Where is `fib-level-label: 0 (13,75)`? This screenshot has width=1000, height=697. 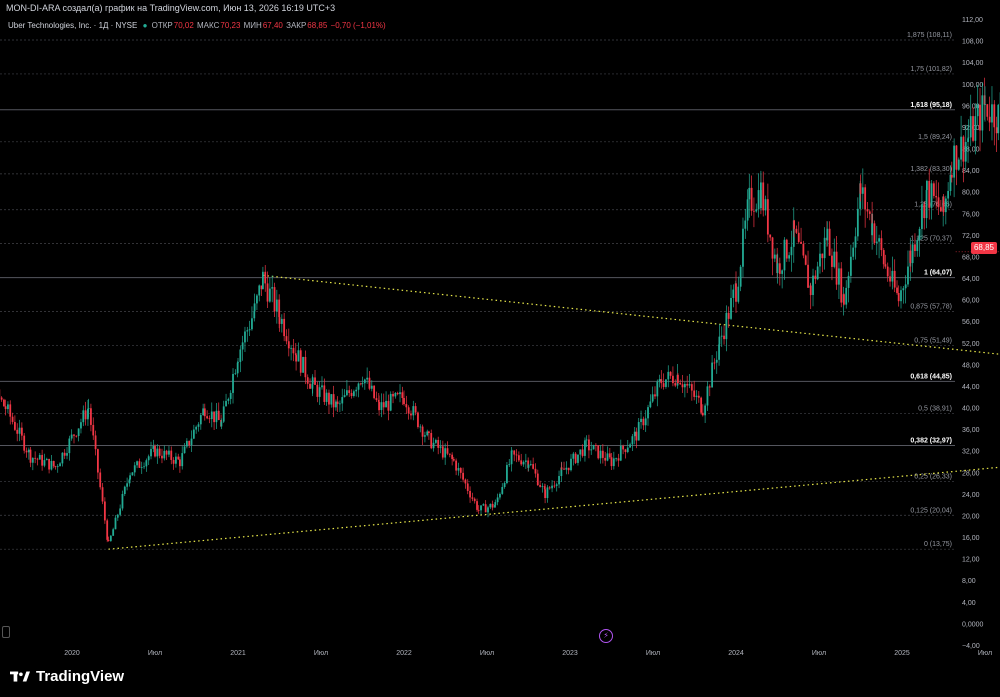
fib-level-label: 0 (13,75) is located at coordinates (938, 544).